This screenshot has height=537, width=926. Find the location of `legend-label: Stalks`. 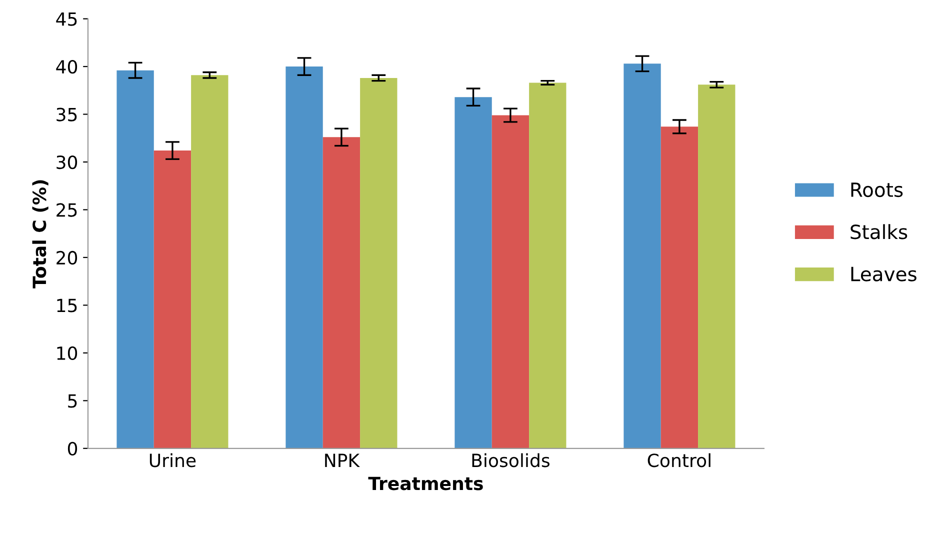

legend-label: Stalks is located at coordinates (879, 232).